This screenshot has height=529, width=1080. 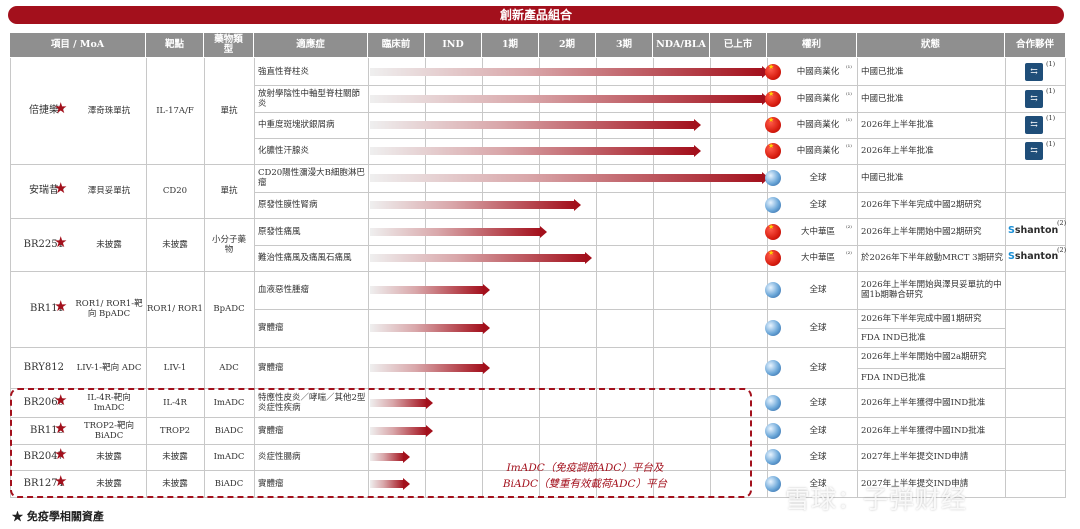 What do you see at coordinates (228, 244) in the screenshot?
I see `product-drug-type: 小分子藥物` at bounding box center [228, 244].